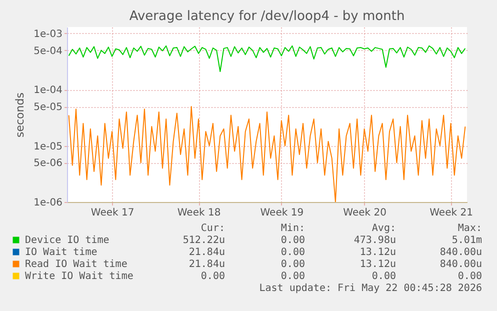 The width and height of the screenshot is (497, 311). Describe the element at coordinates (267, 58) in the screenshot. I see `line-series` at that location.